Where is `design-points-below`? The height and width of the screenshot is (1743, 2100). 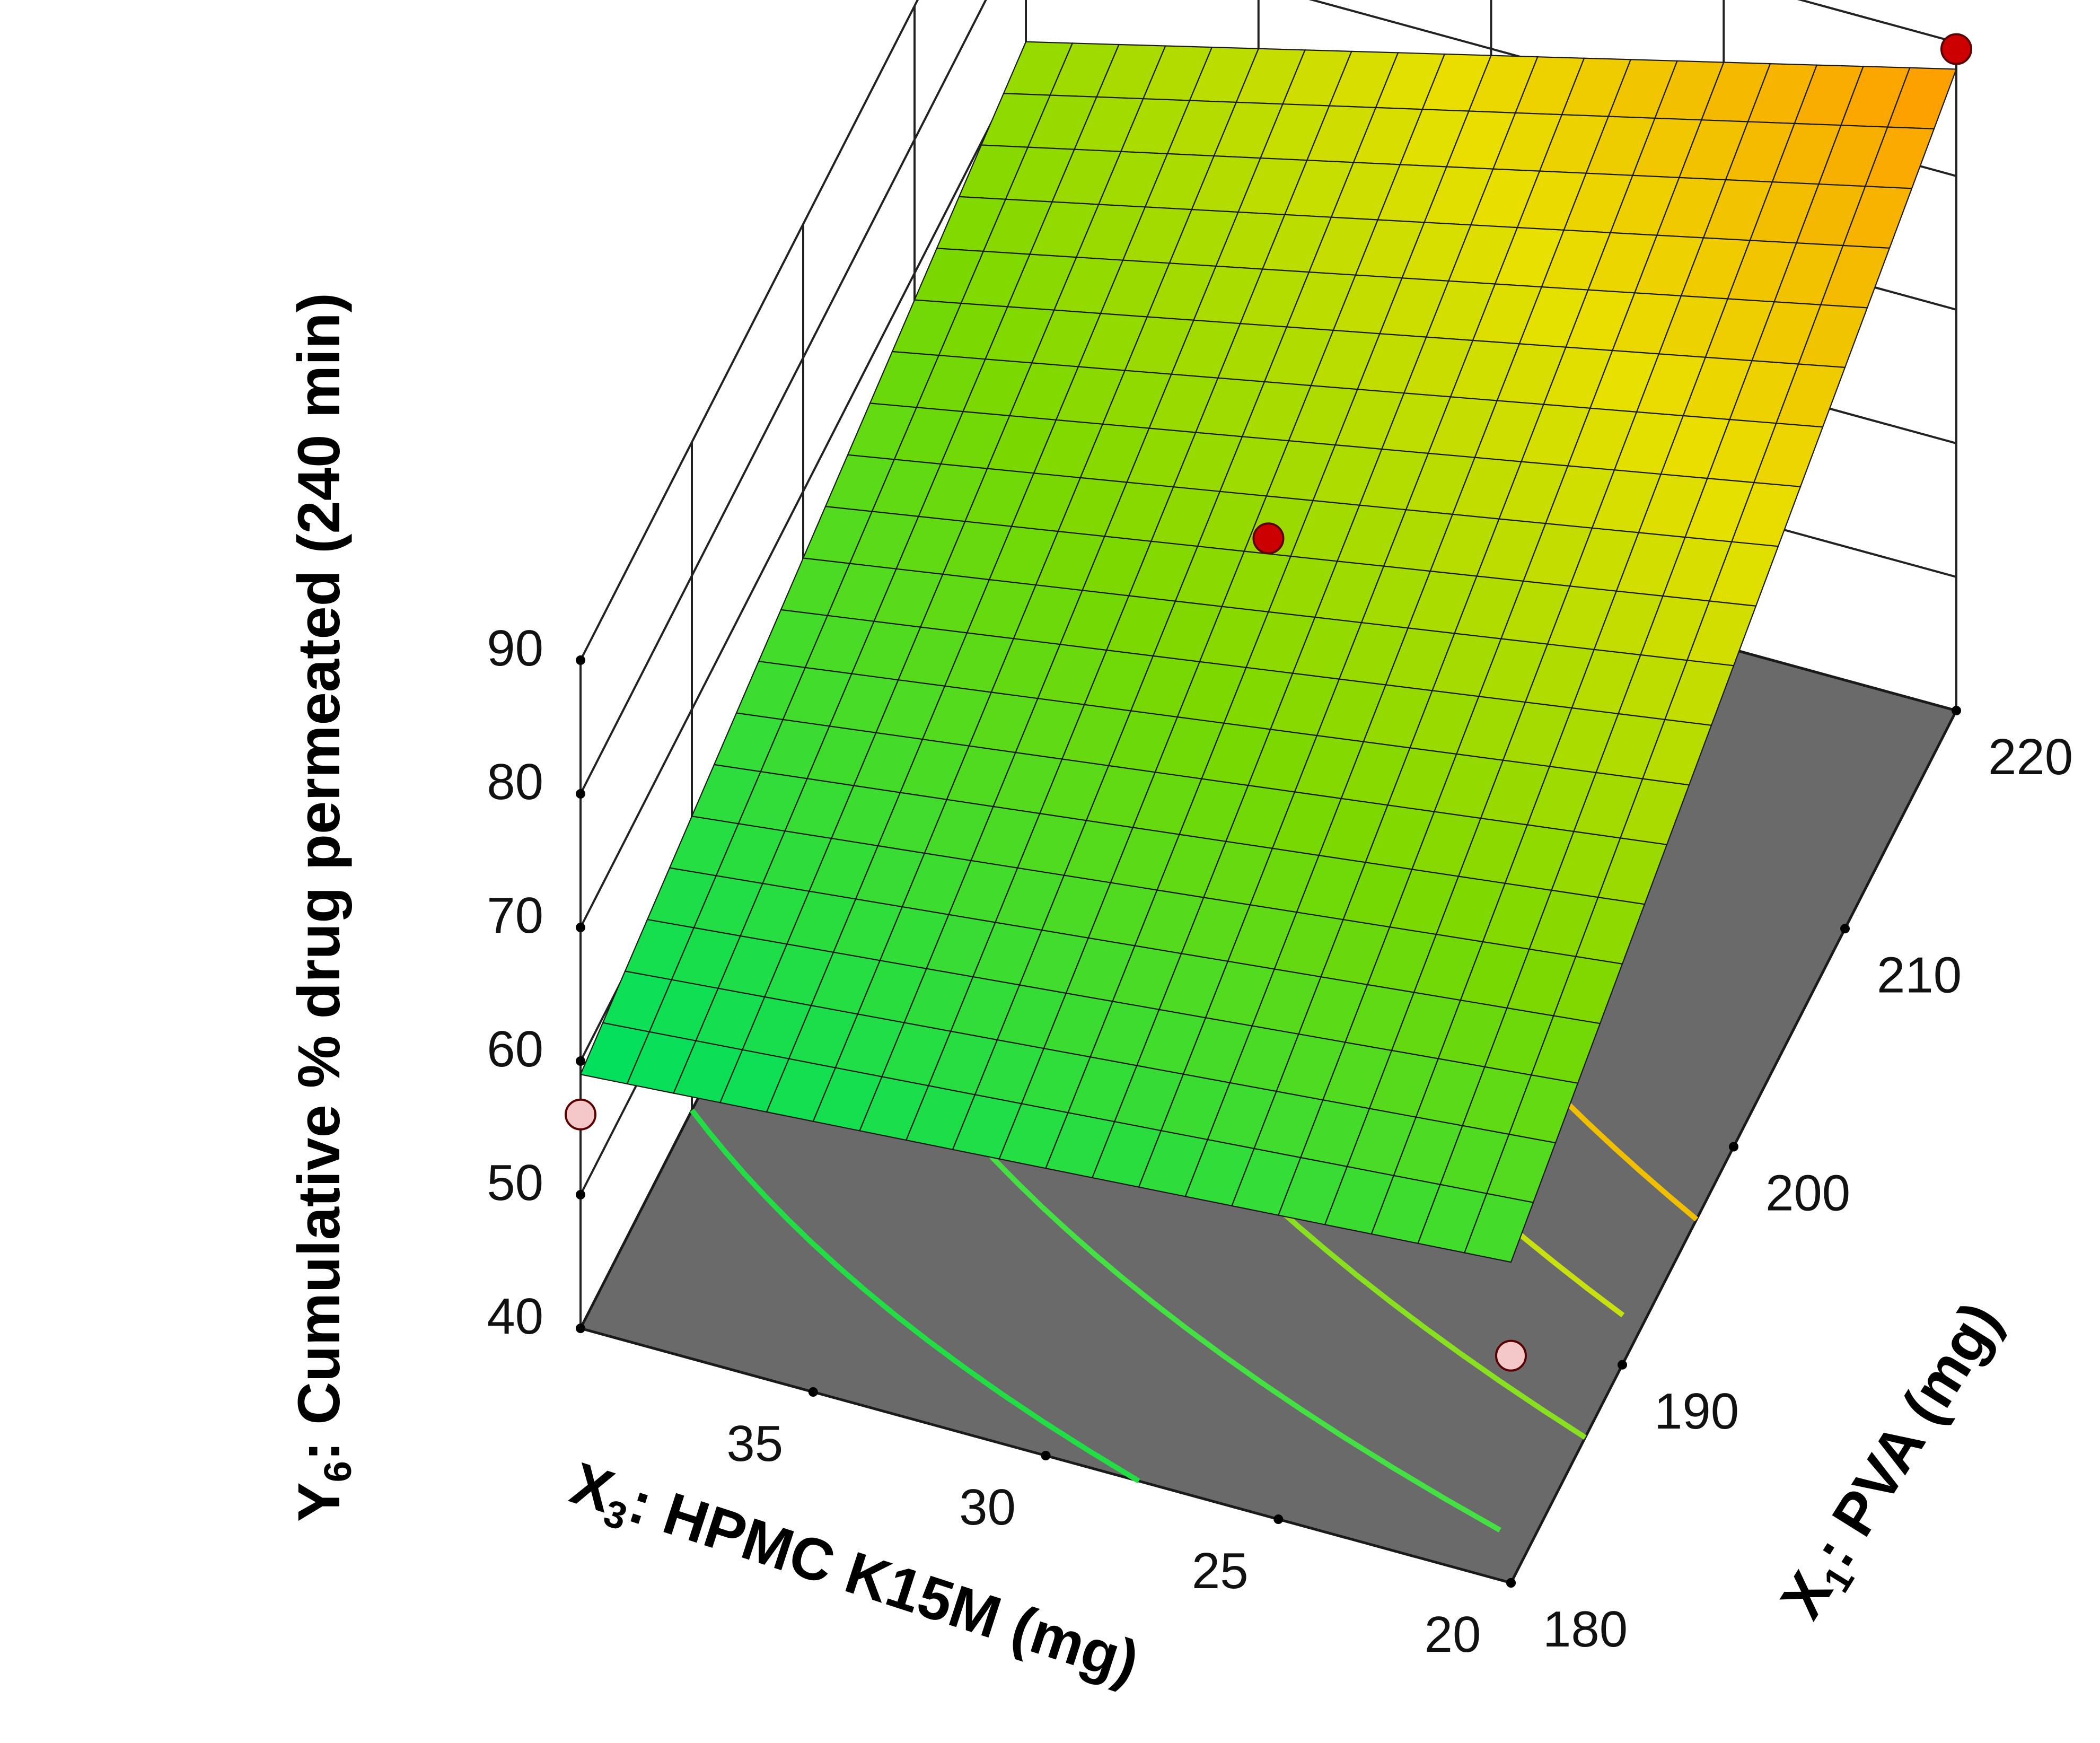 design-points-below is located at coordinates (1046, 1235).